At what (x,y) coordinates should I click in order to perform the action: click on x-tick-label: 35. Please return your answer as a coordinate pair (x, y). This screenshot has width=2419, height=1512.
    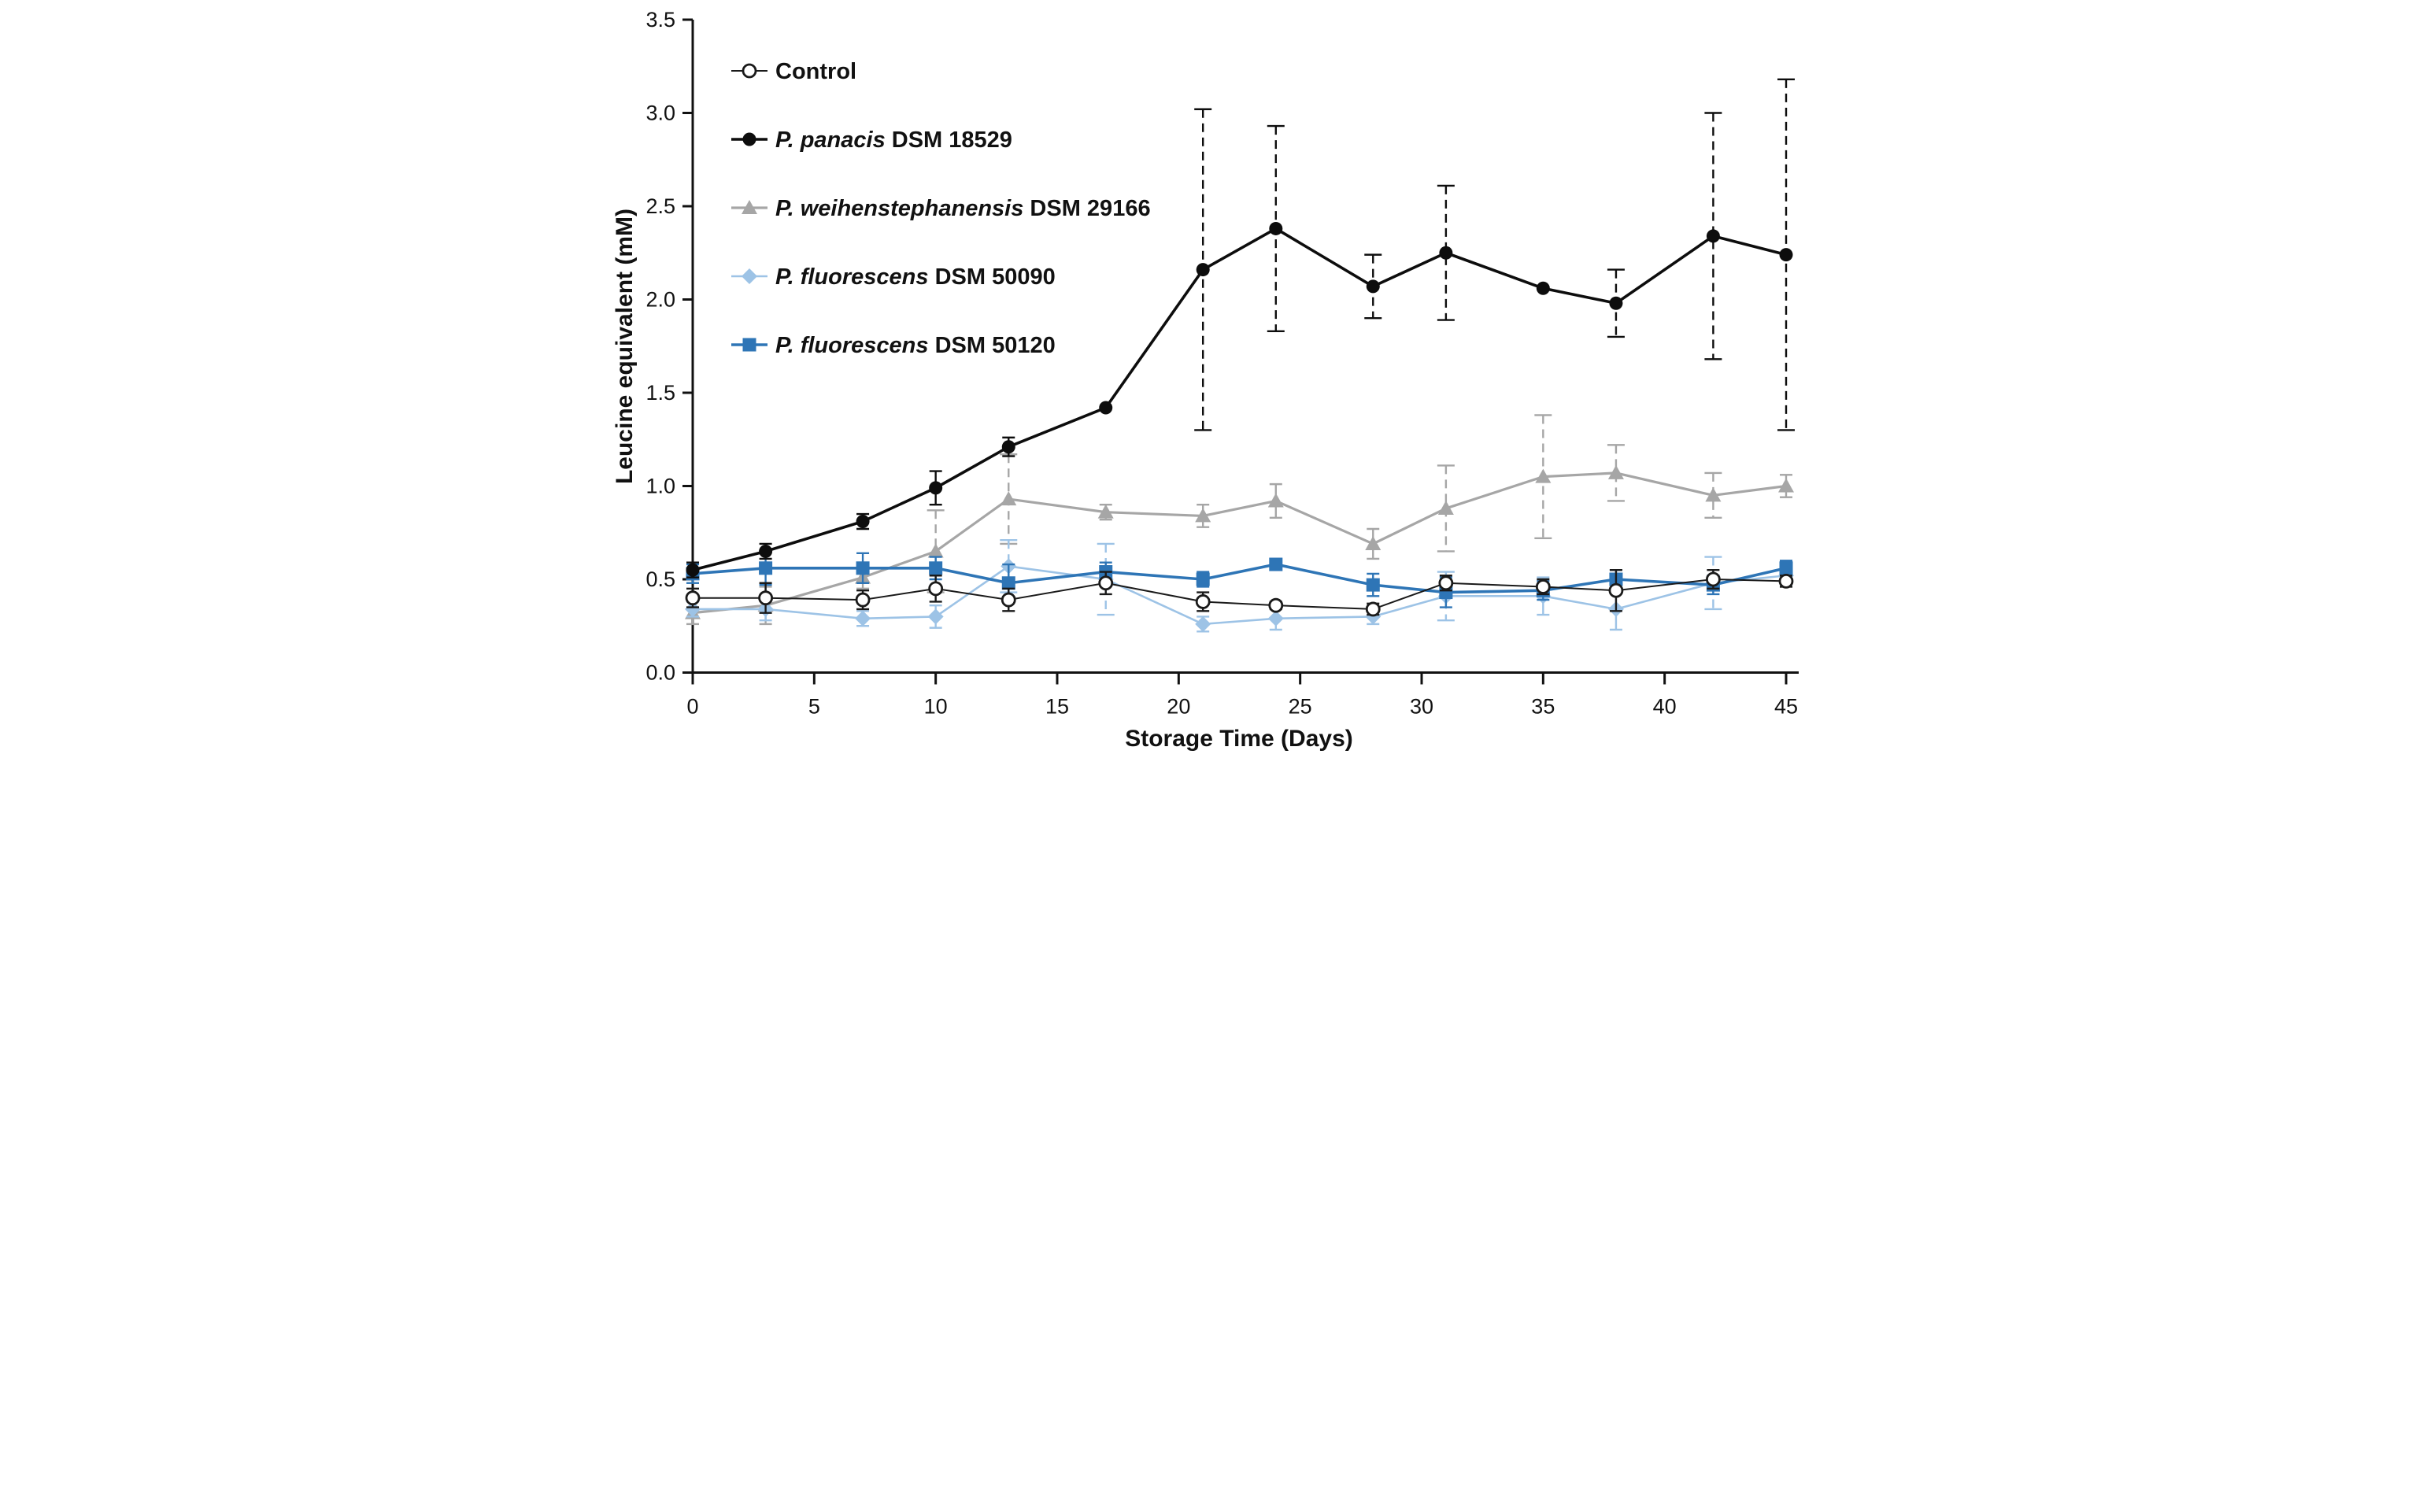
    Looking at the image, I should click on (1543, 707).